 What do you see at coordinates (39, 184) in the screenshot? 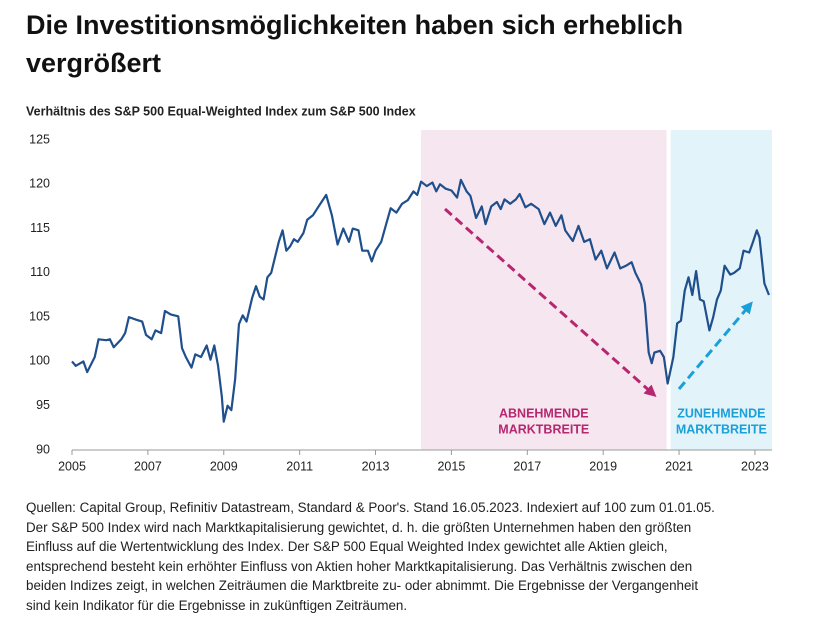
I see `y-tick-label: 120` at bounding box center [39, 184].